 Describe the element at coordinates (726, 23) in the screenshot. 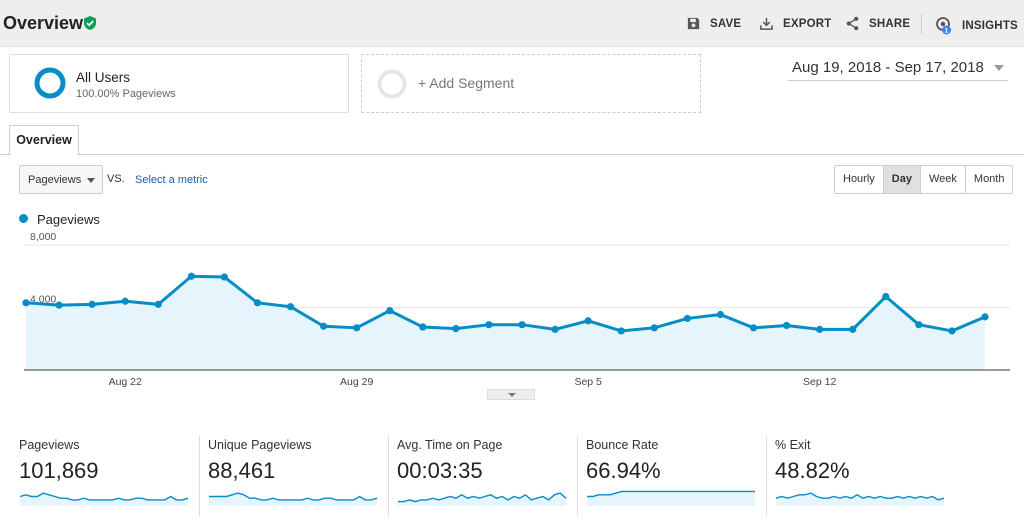

I see `save-label: SAVE` at that location.